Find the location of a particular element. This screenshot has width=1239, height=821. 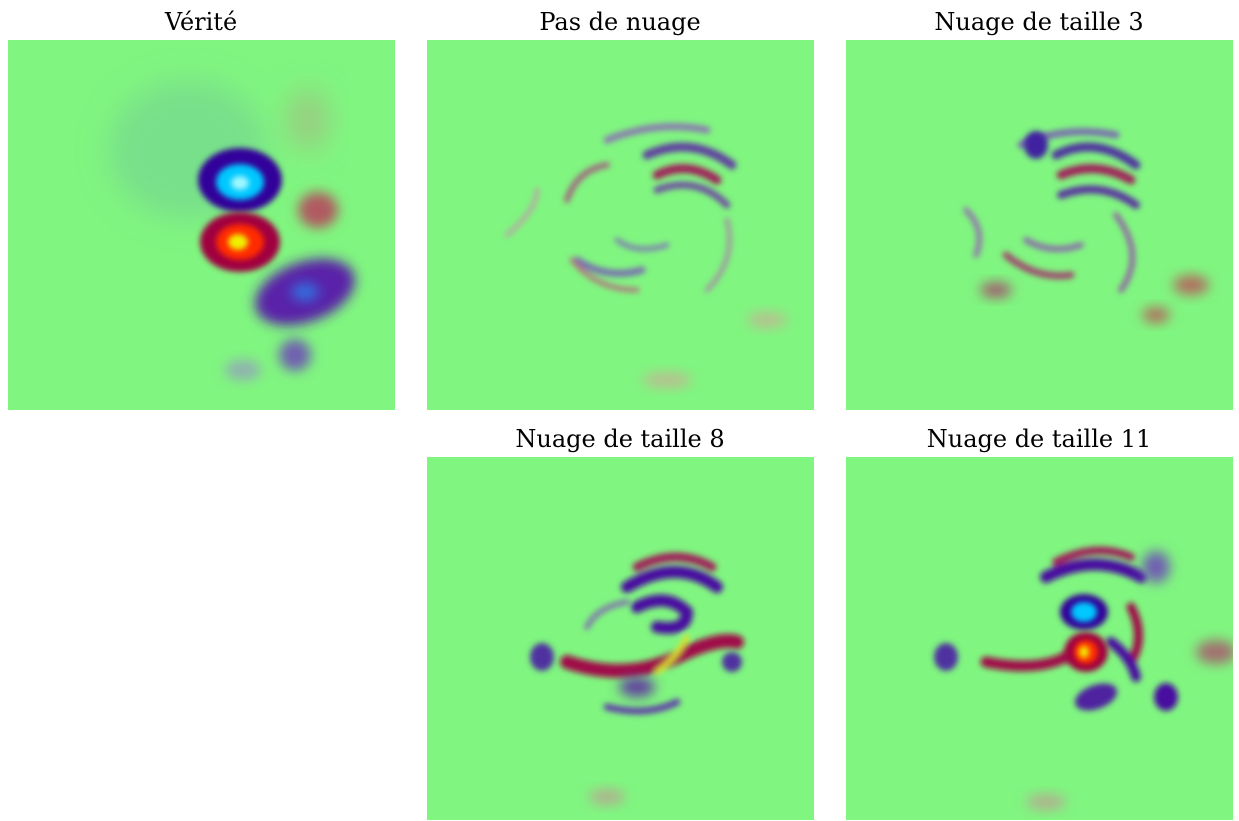

panel-title: Nuage de taille 8 is located at coordinates (619, 439).